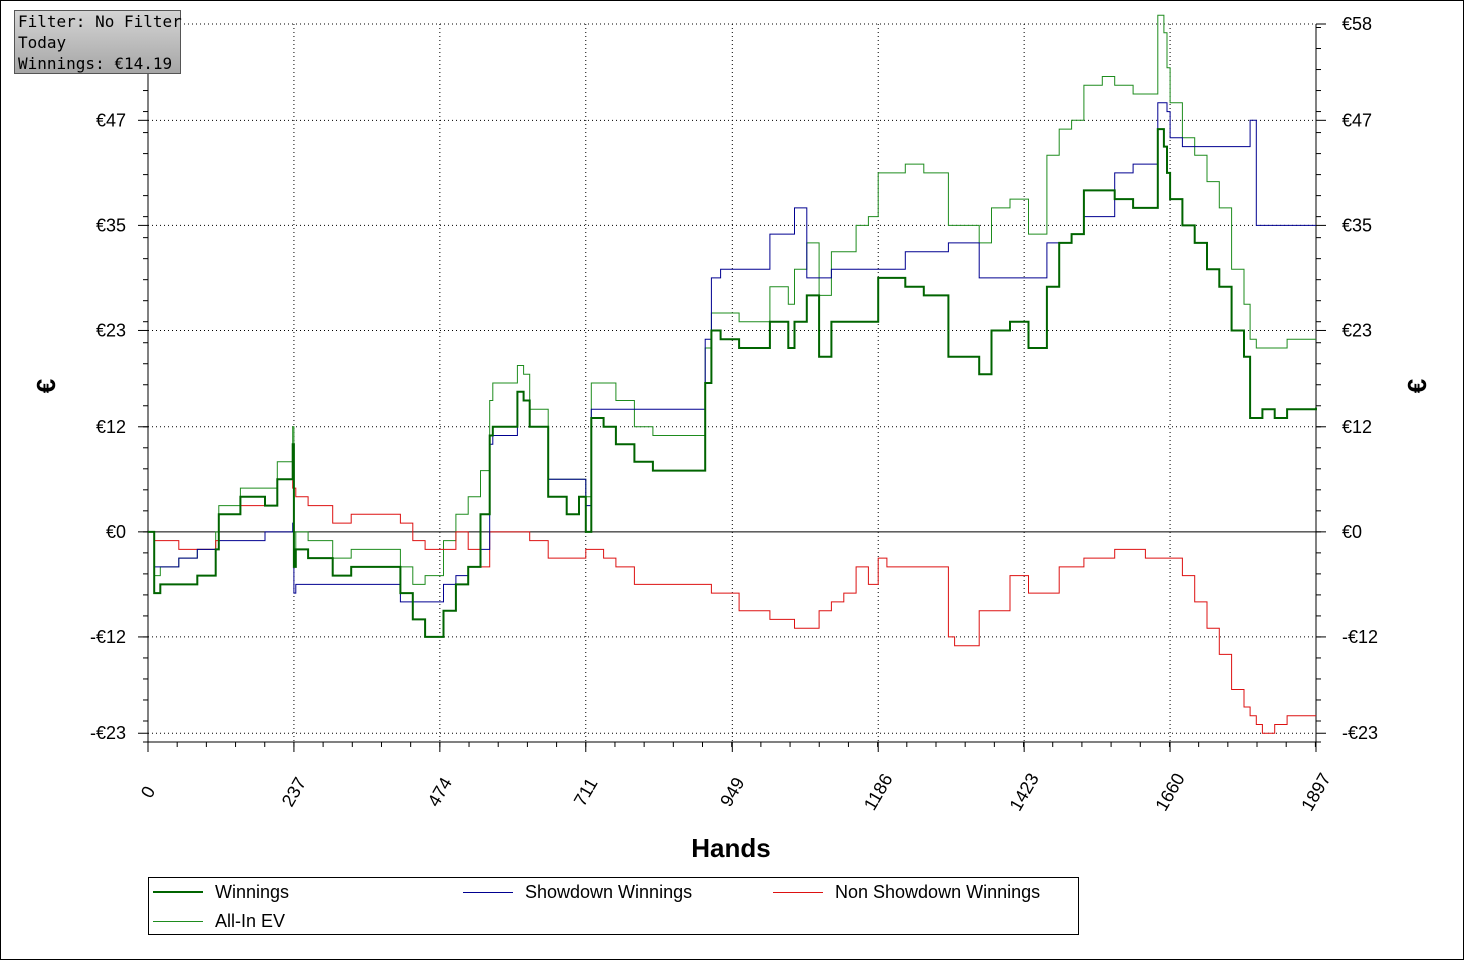 Image resolution: width=1464 pixels, height=960 pixels. I want to click on y-tick-label-right: €0, so click(1352, 532).